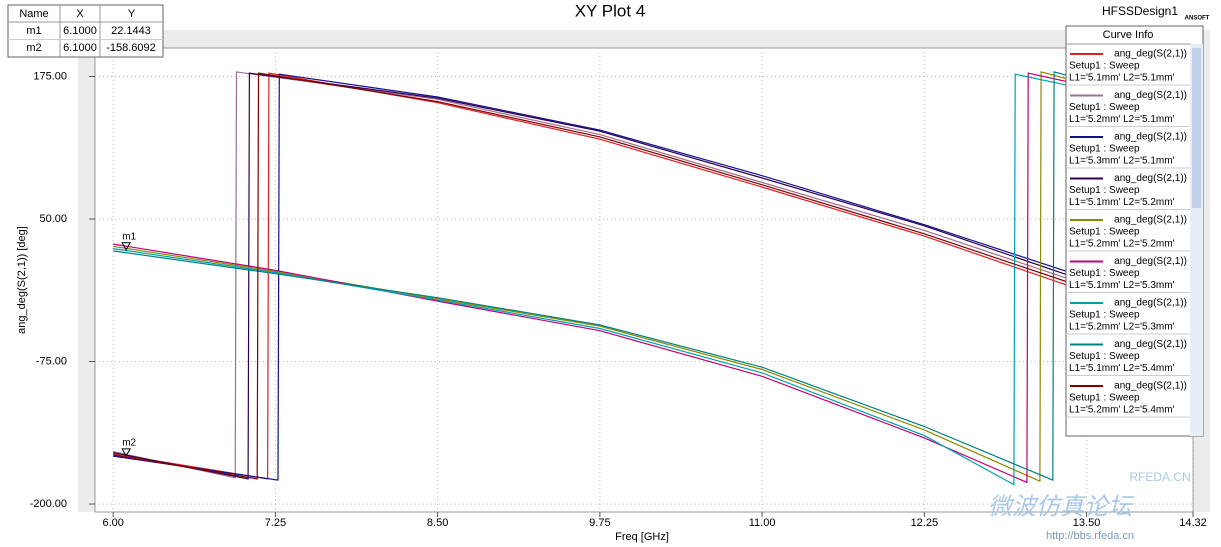 This screenshot has width=1221, height=547. Describe the element at coordinates (33, 48) in the screenshot. I see `marker-name: m2` at that location.